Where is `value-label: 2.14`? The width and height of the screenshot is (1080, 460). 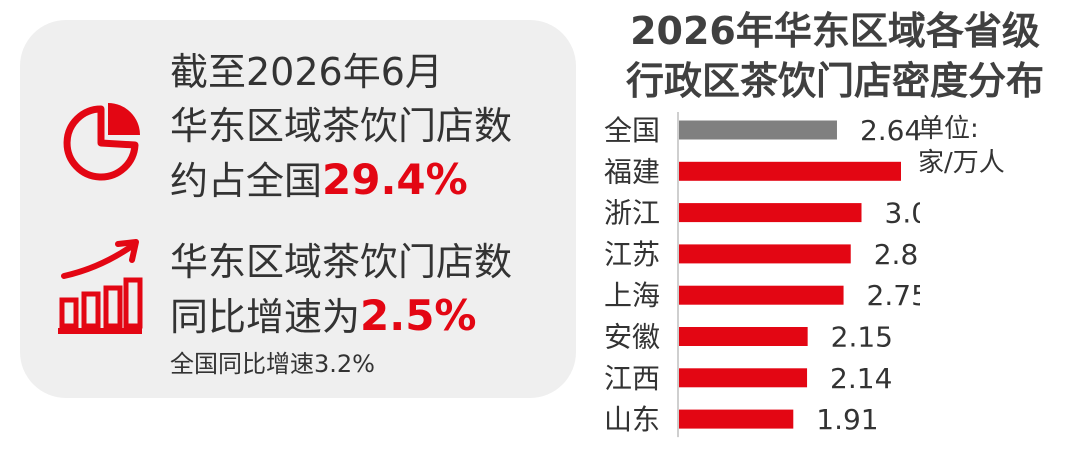 value-label: 2.14 is located at coordinates (861, 378).